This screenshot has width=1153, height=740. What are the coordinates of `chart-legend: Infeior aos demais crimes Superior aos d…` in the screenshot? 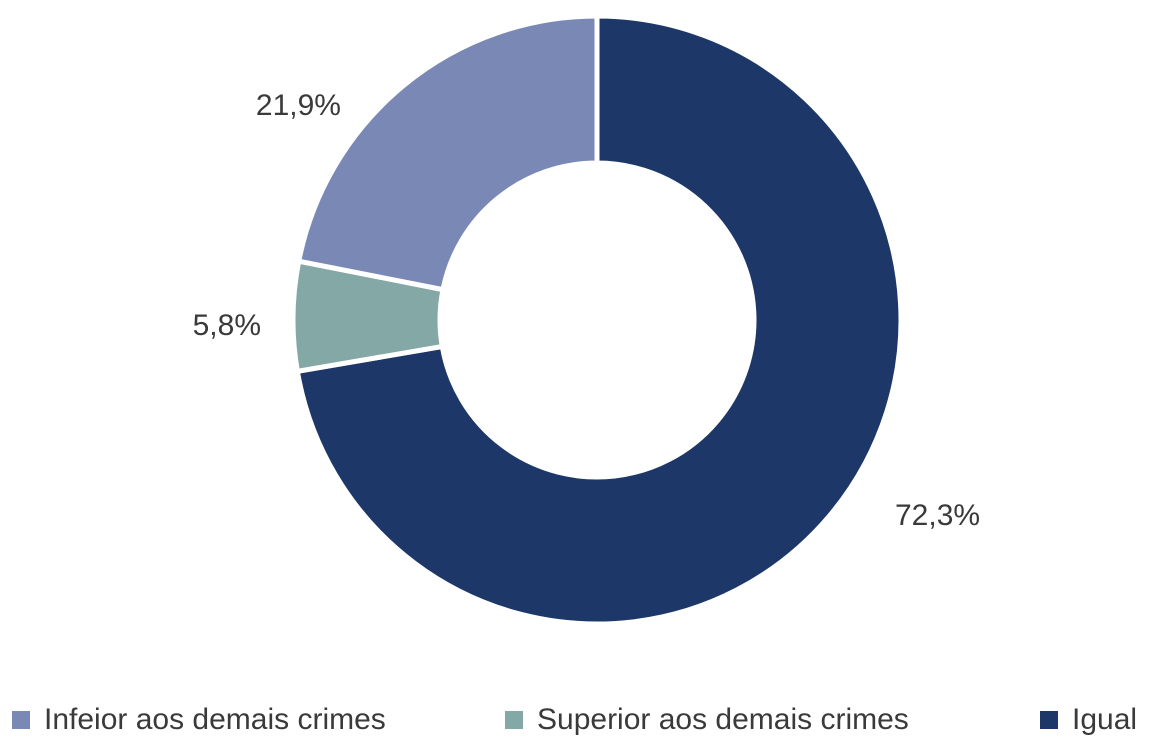 It's located at (576, 720).